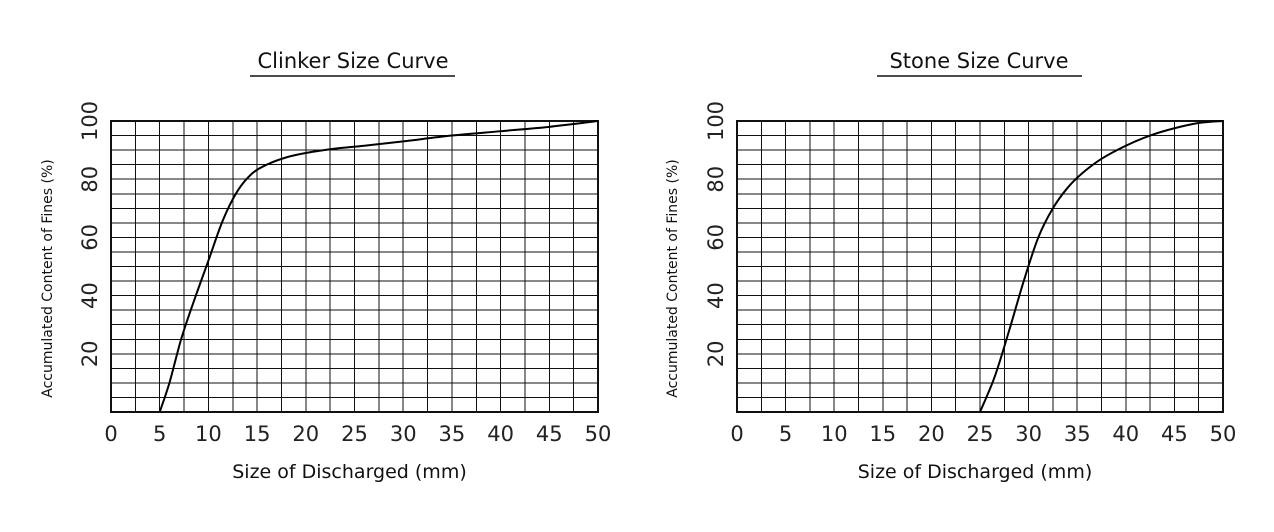 The height and width of the screenshot is (532, 1274). What do you see at coordinates (352, 61) in the screenshot?
I see `chart-title: Clinker Size Curve` at bounding box center [352, 61].